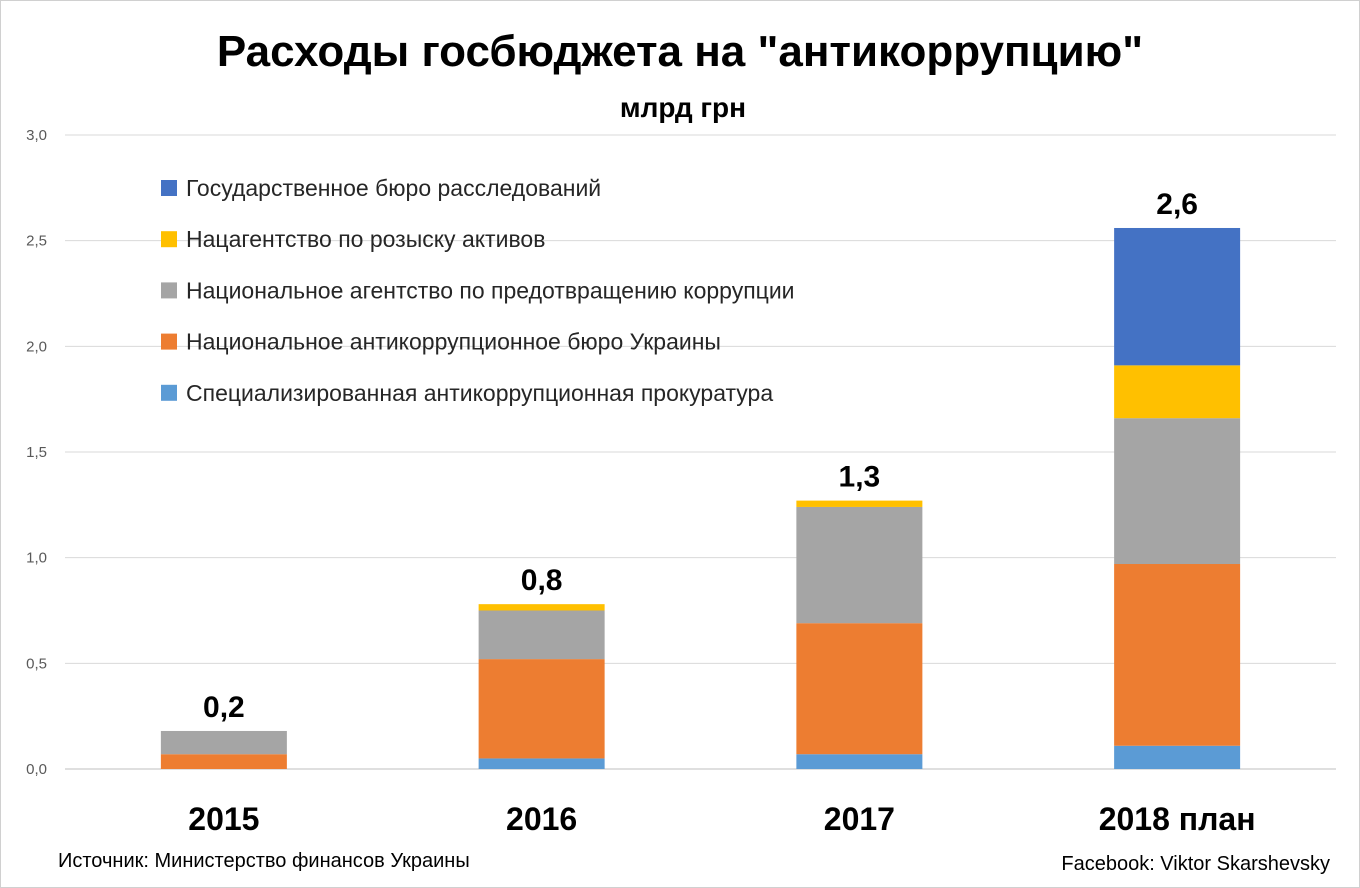  I want to click on y-tick-label: 2,0, so click(36, 346).